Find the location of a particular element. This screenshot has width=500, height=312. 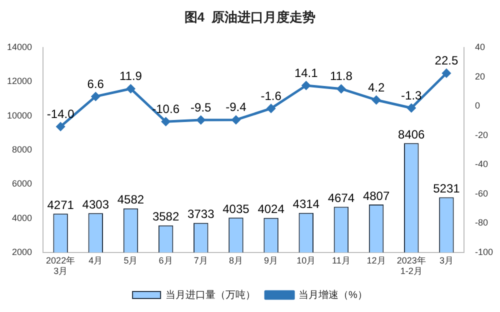

x-tick-label: 2022年3月 is located at coordinates (61, 265).